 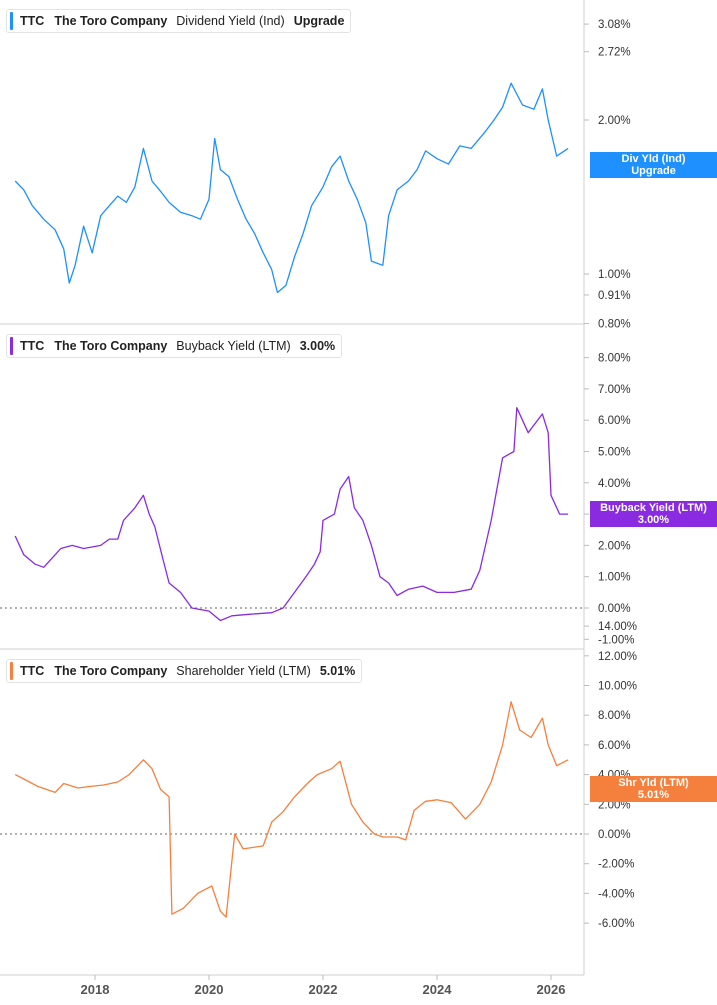 I want to click on legend-value: 3.00%, so click(x=317, y=346).